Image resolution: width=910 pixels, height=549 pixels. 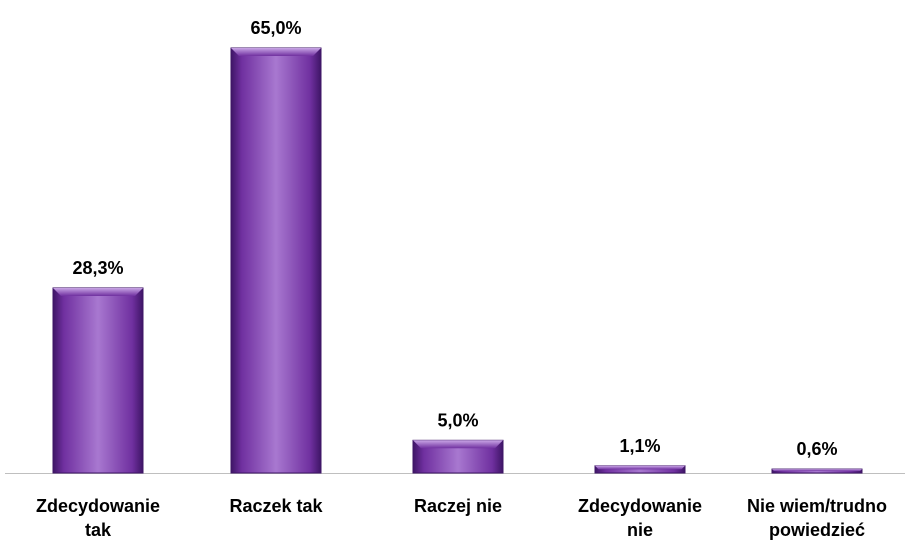 I want to click on data-label: 65,0%, so click(x=275, y=28).